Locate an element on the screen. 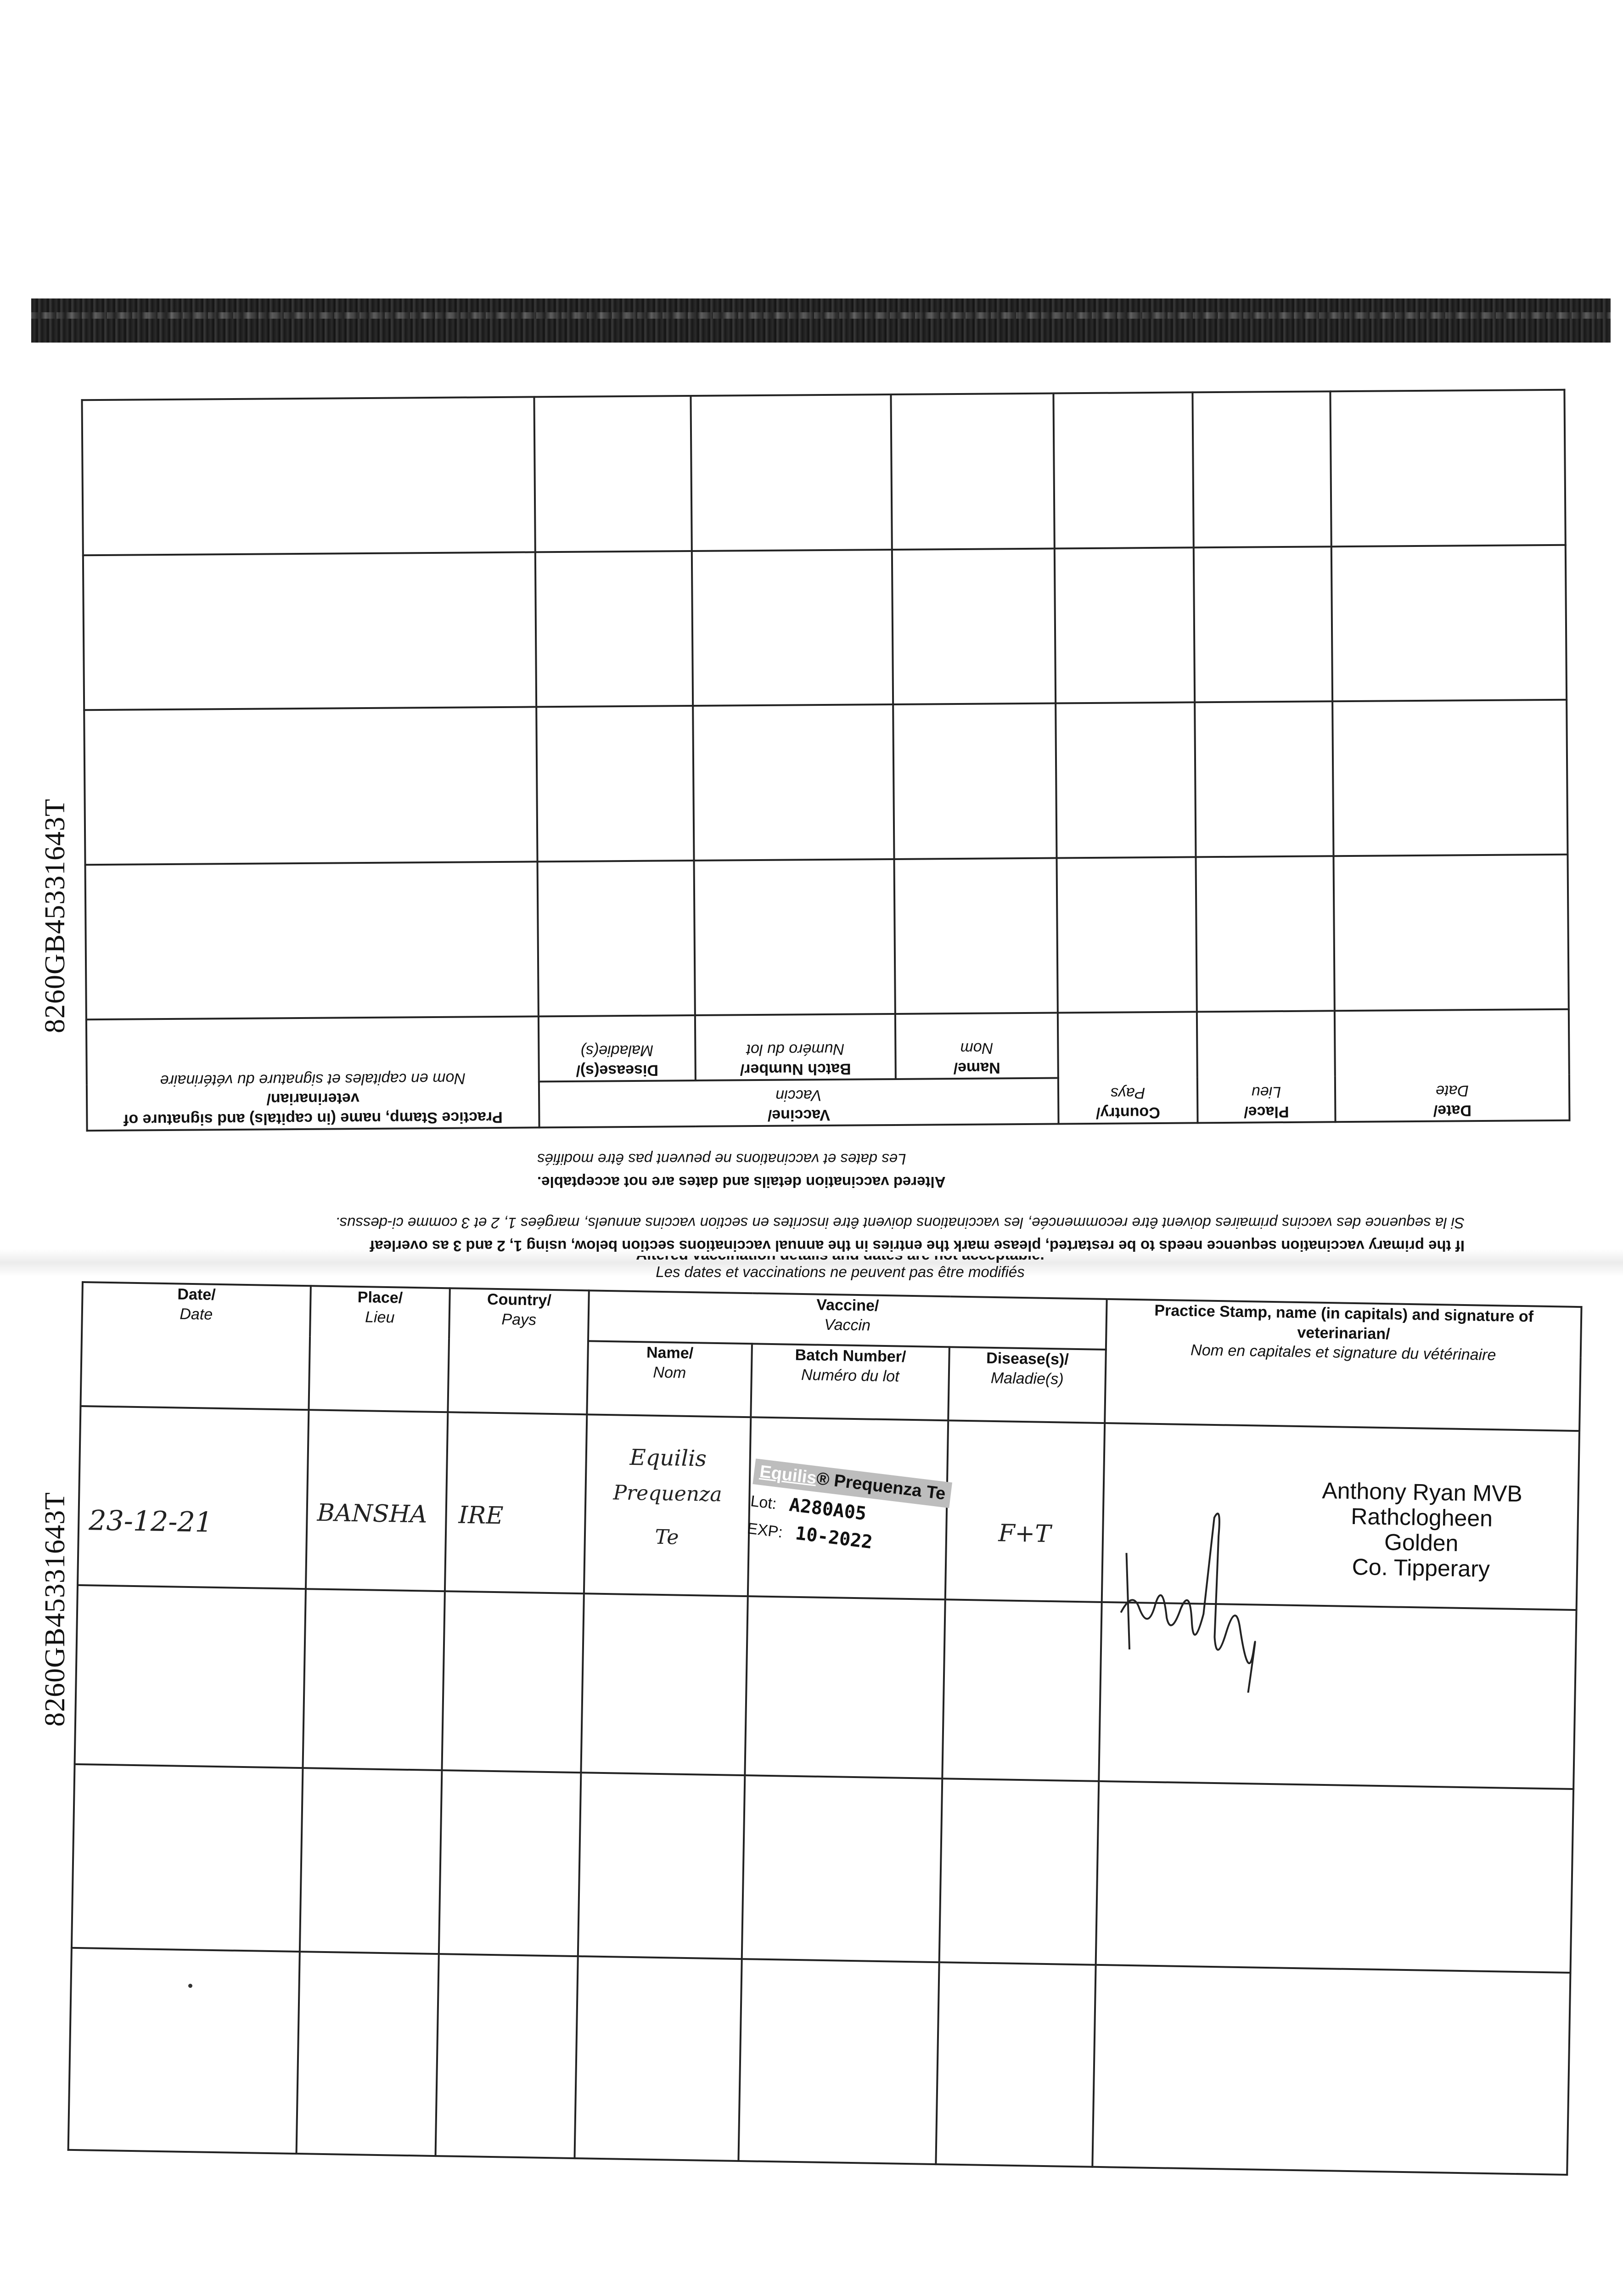 The height and width of the screenshot is (2296, 1623). entry-date: 23-12-21 is located at coordinates (193, 1497).